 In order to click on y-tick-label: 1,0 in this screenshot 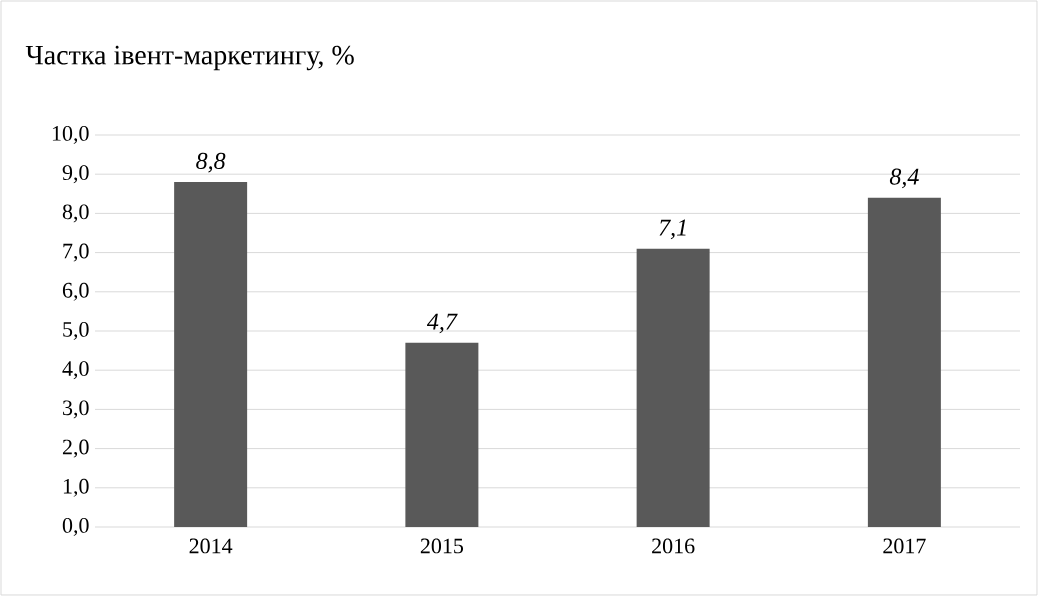, I will do `click(76, 487)`.